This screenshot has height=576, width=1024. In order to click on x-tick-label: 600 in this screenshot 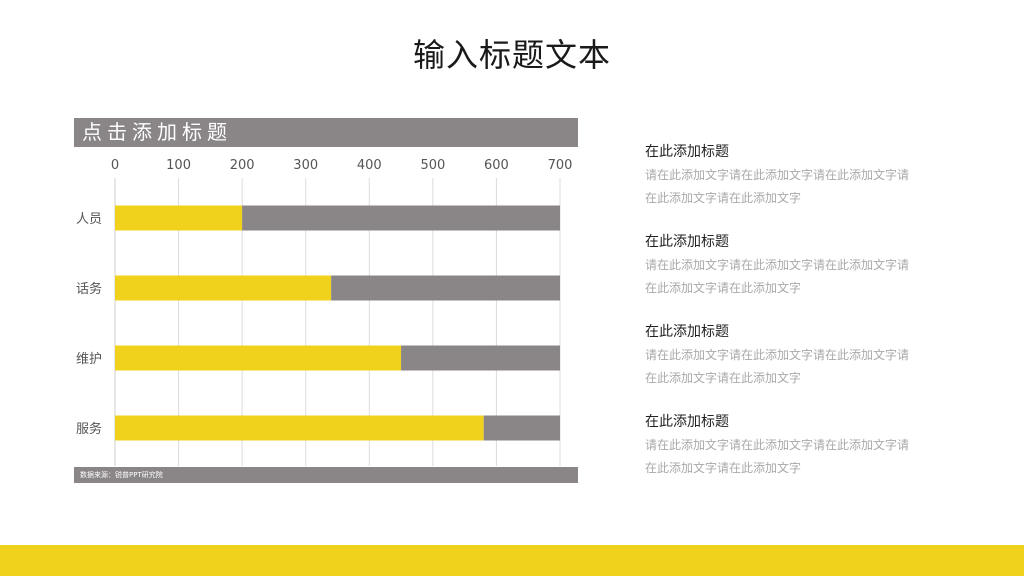, I will do `click(496, 165)`.